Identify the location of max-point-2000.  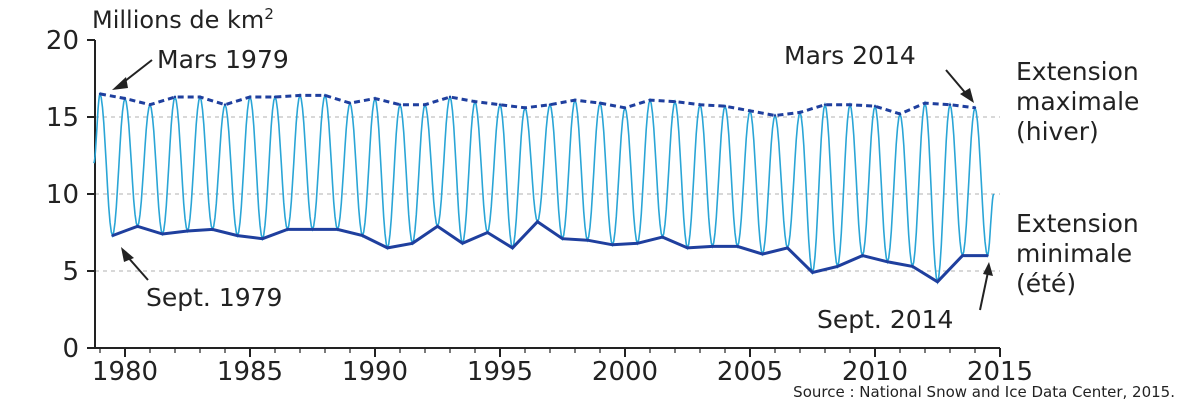
(625, 107).